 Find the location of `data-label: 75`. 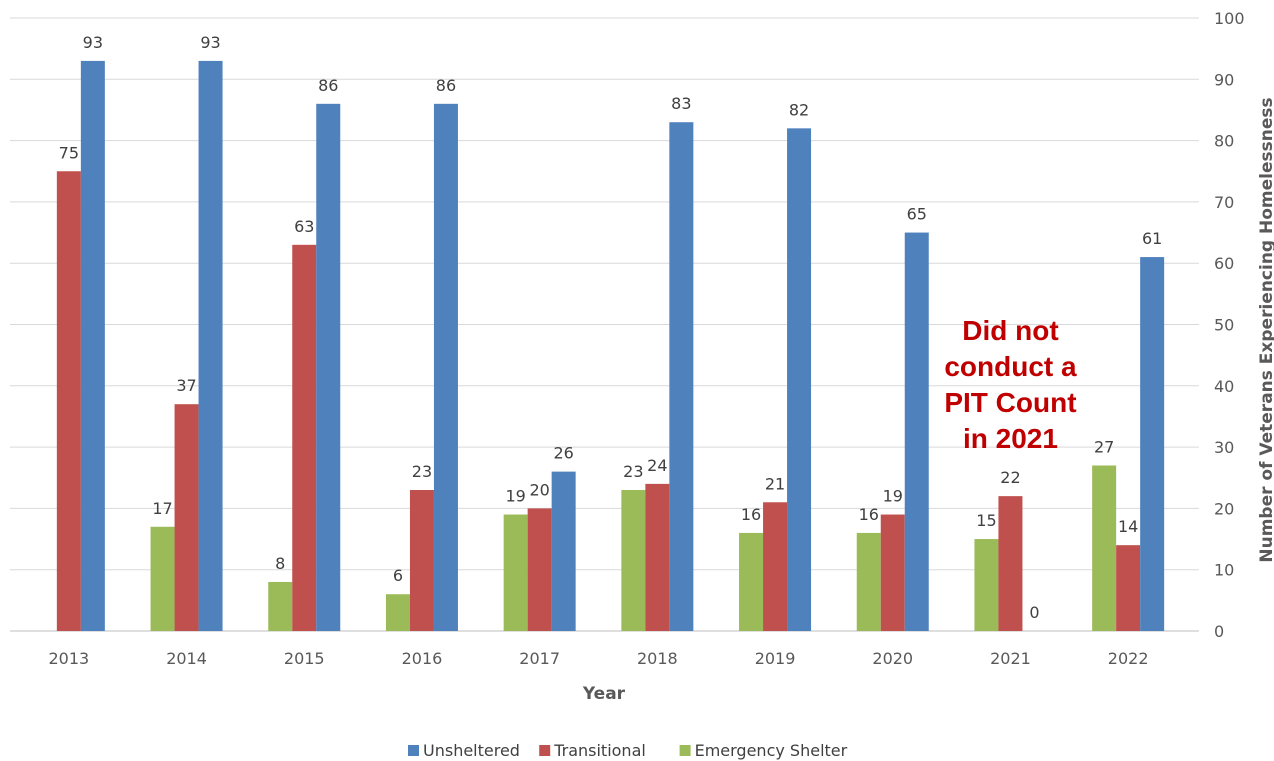

data-label: 75 is located at coordinates (69, 152).